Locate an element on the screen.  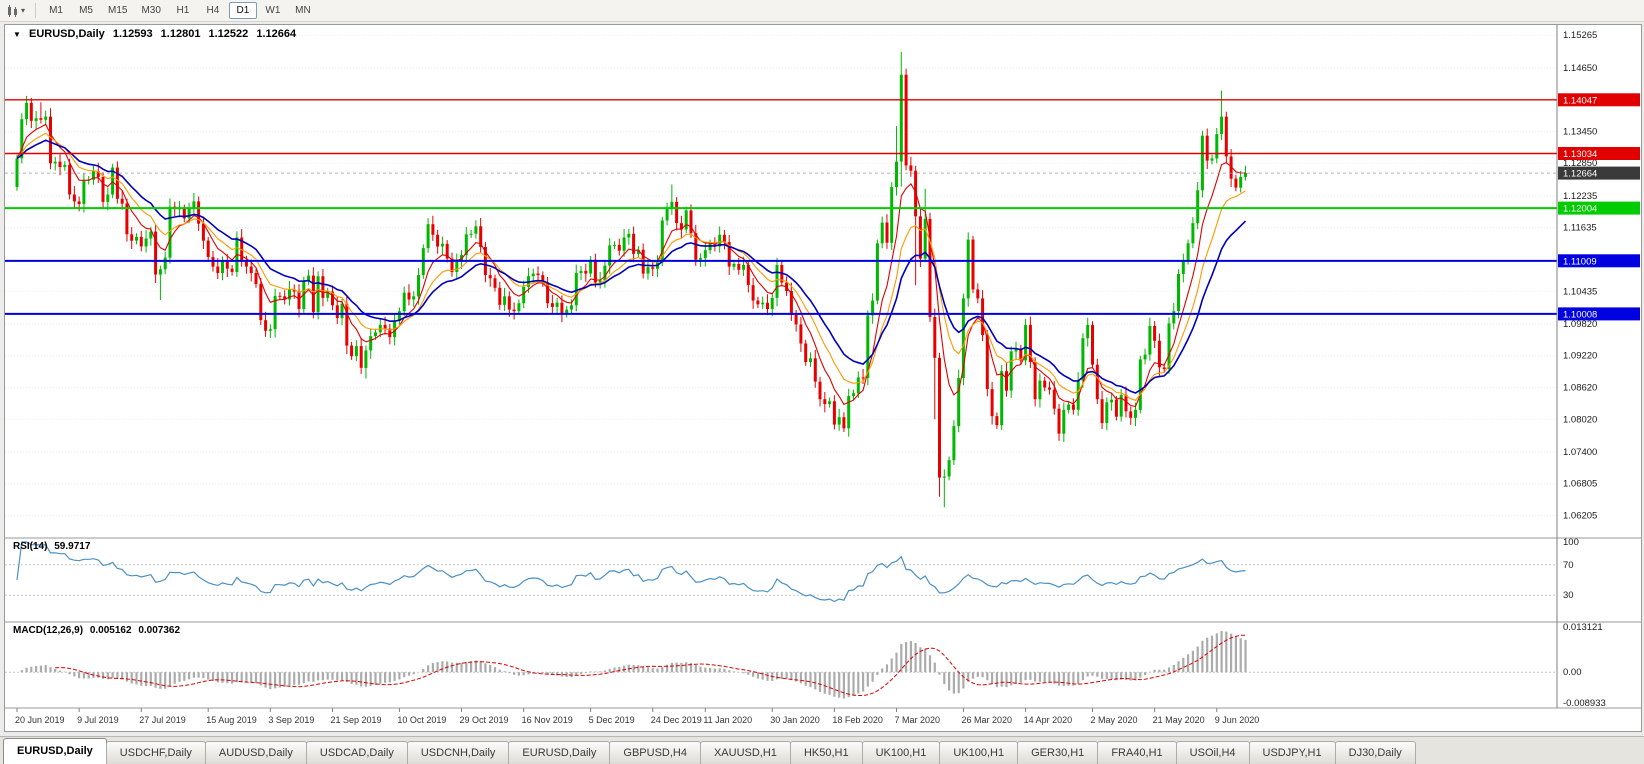
svg-text: 1.12664 is located at coordinates (1580, 174).